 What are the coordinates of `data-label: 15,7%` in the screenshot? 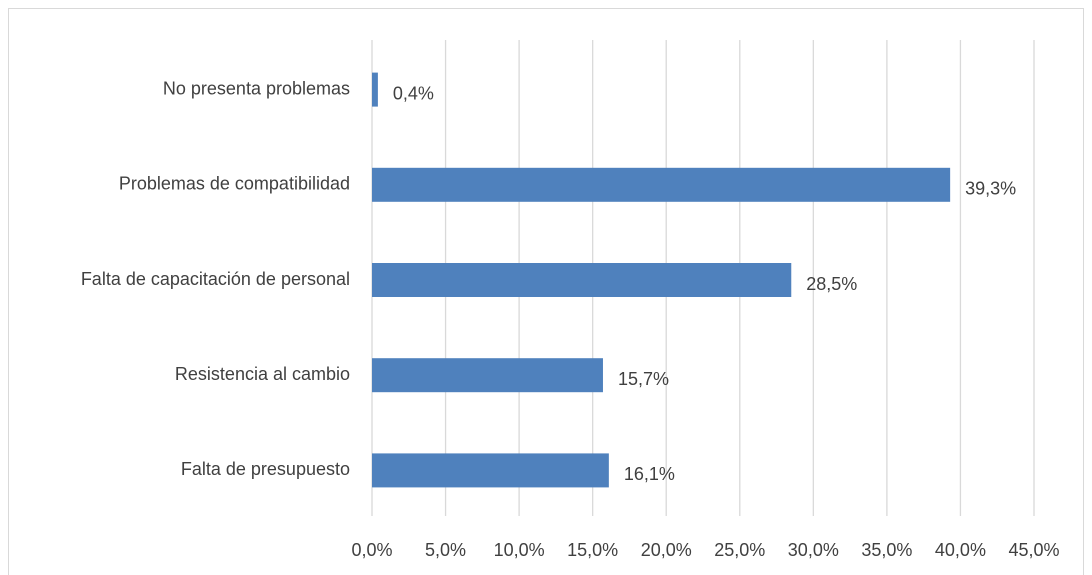 It's located at (643, 379).